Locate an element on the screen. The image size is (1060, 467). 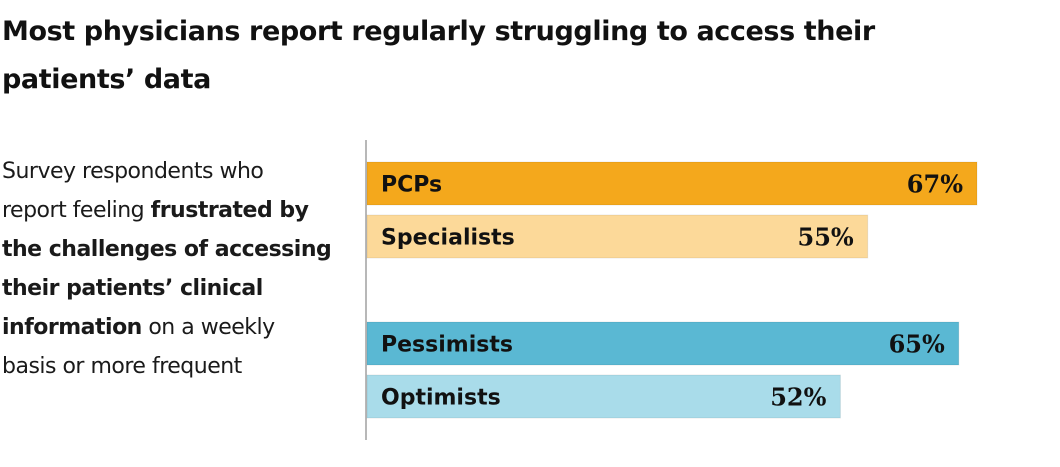
bar-optimists is located at coordinates (603, 396).